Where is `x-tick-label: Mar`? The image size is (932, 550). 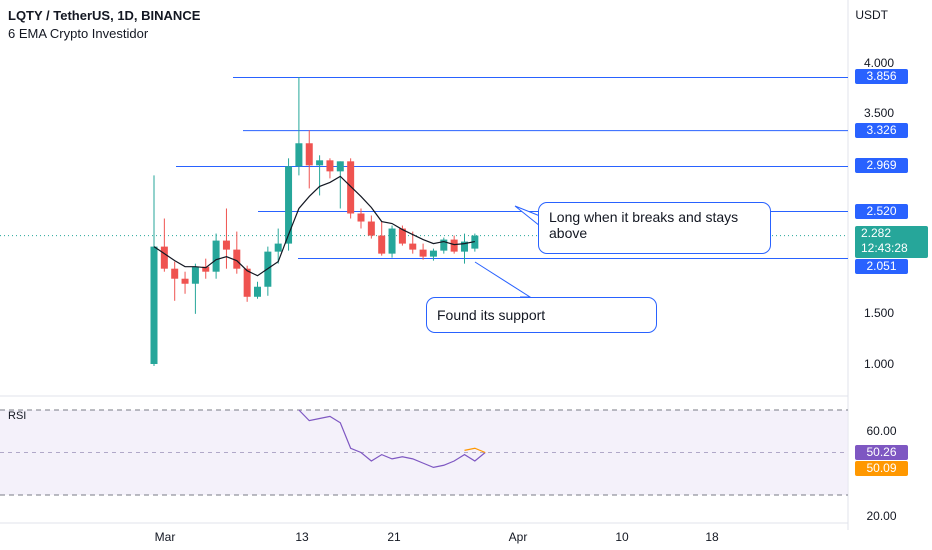 x-tick-label: Mar is located at coordinates (165, 537).